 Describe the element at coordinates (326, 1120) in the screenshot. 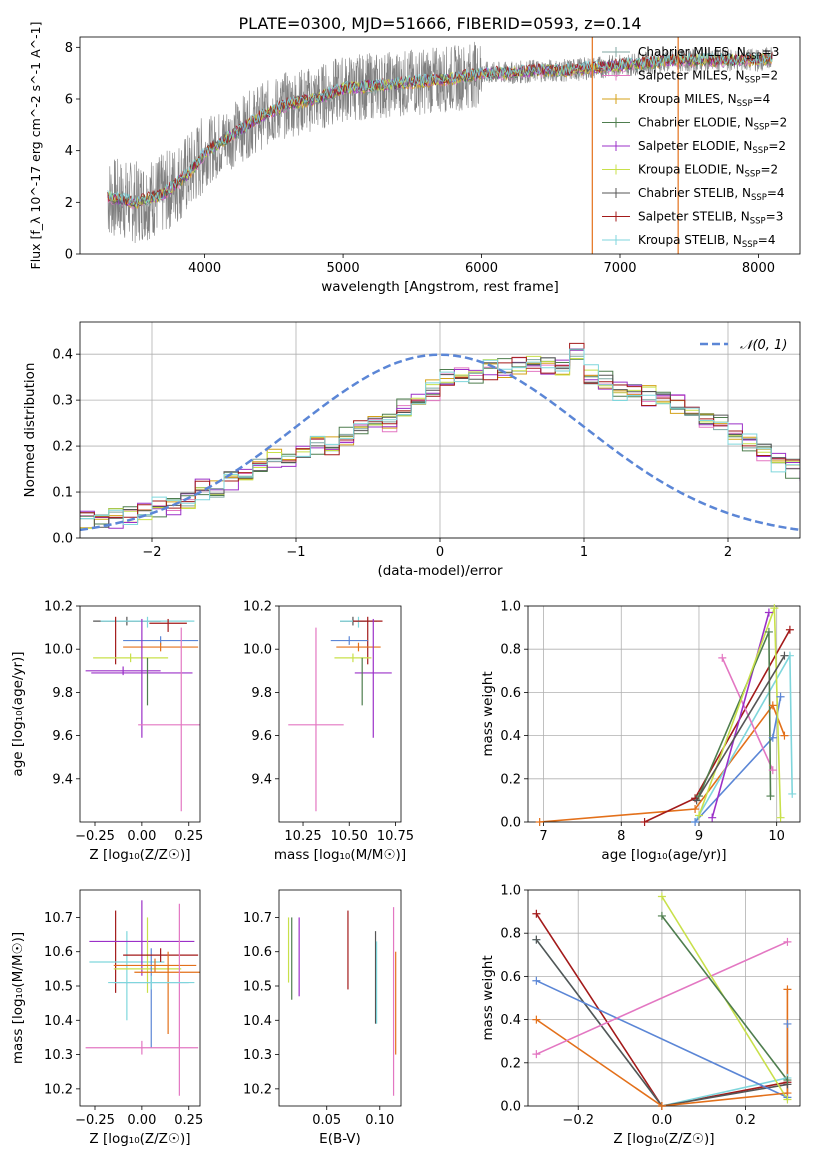

I see `x-tick-label: 0.05` at that location.